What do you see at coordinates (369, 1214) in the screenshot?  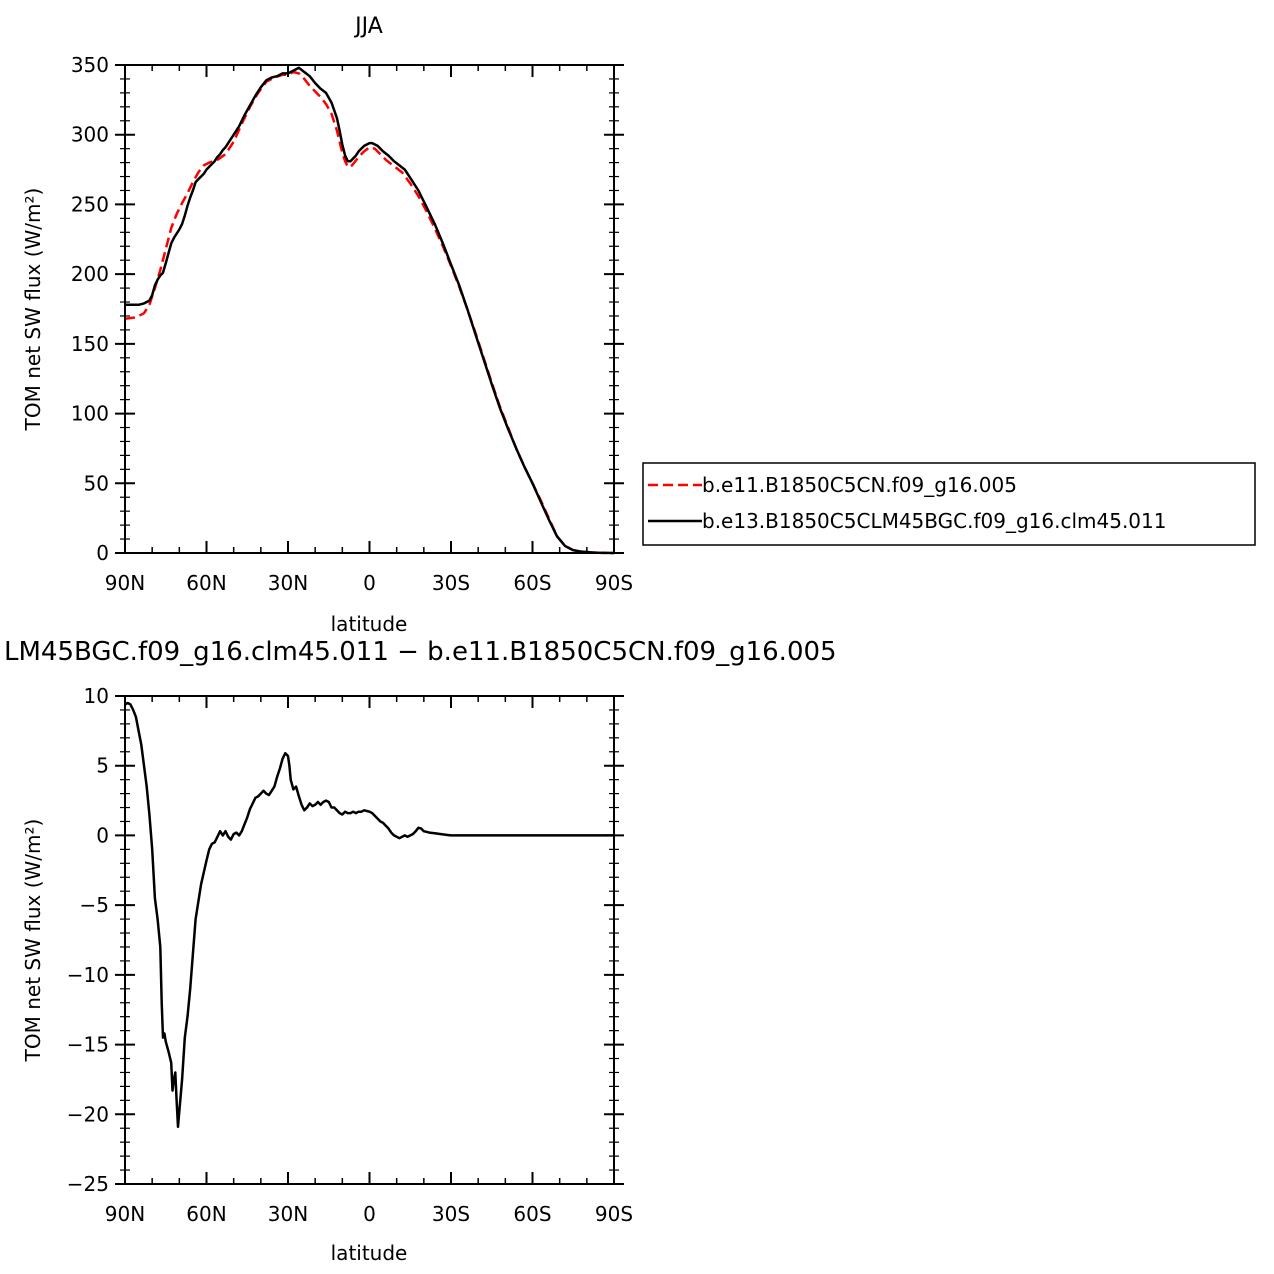 I see `bottom-x-tick-label: 0` at bounding box center [369, 1214].